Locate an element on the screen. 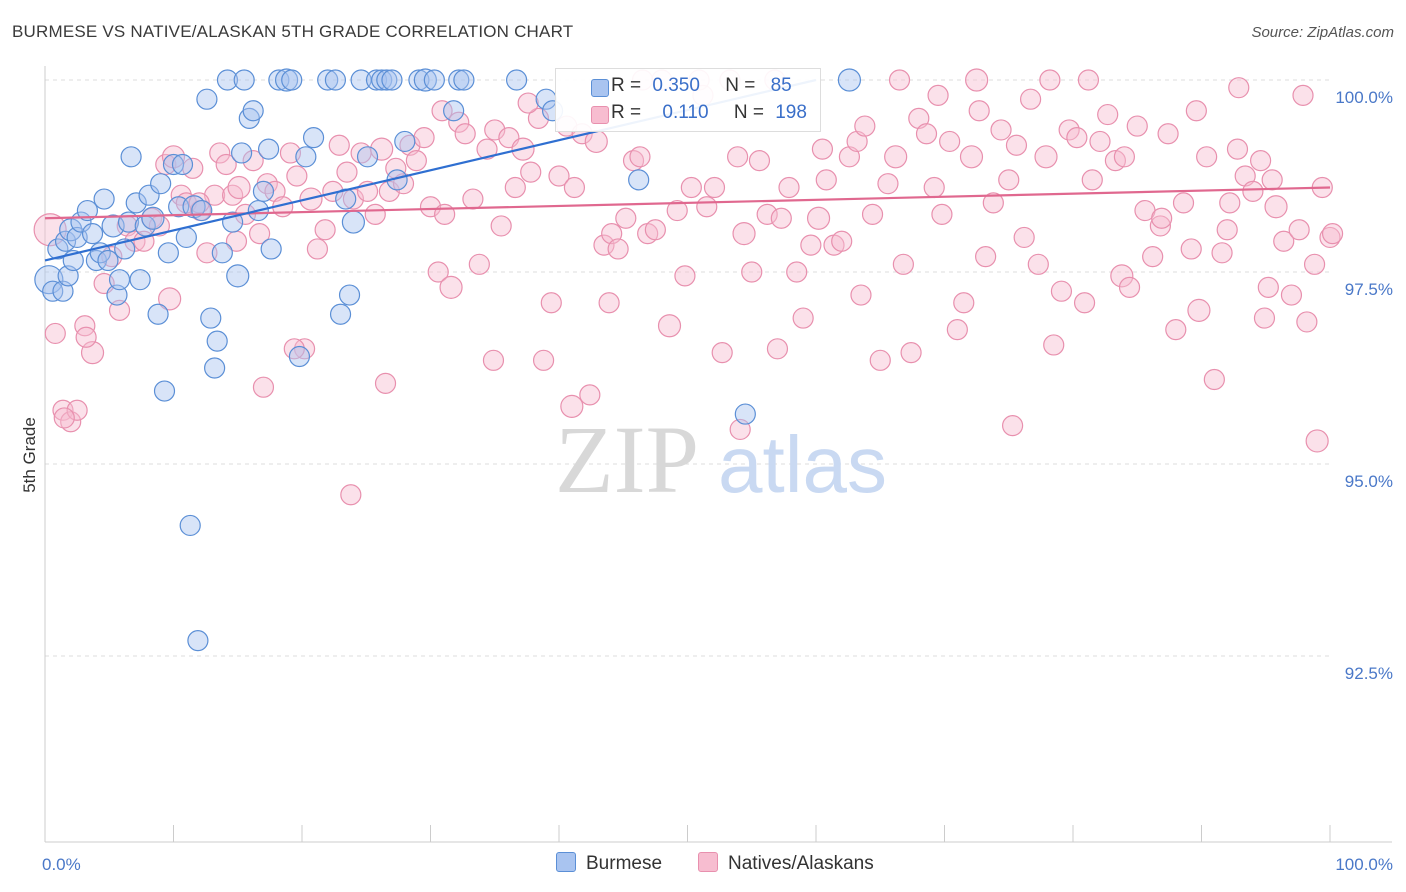 This screenshot has width=1406, height=892. watermark-atlas: atlas is located at coordinates (802, 464).